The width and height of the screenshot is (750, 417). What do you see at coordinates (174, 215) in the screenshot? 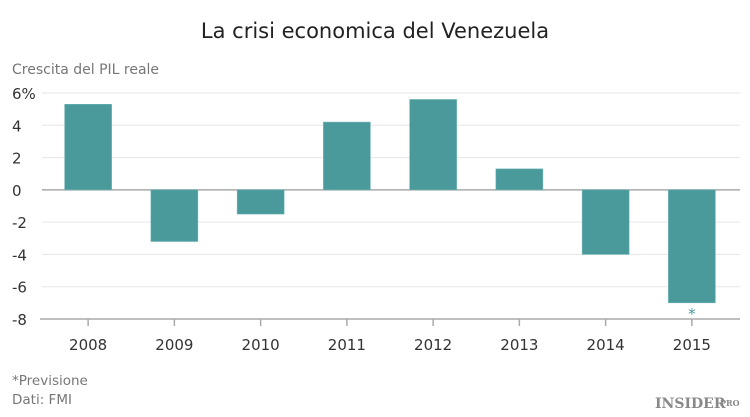
I see `bar-2009` at bounding box center [174, 215].